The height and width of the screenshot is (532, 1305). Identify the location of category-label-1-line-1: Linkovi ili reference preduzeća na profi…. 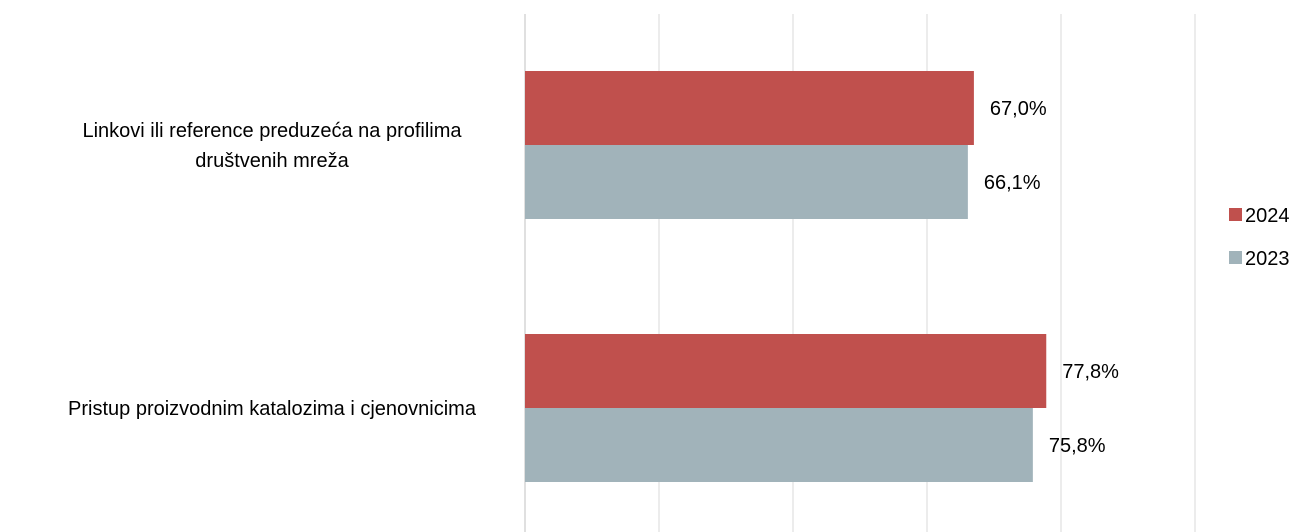
(272, 131).